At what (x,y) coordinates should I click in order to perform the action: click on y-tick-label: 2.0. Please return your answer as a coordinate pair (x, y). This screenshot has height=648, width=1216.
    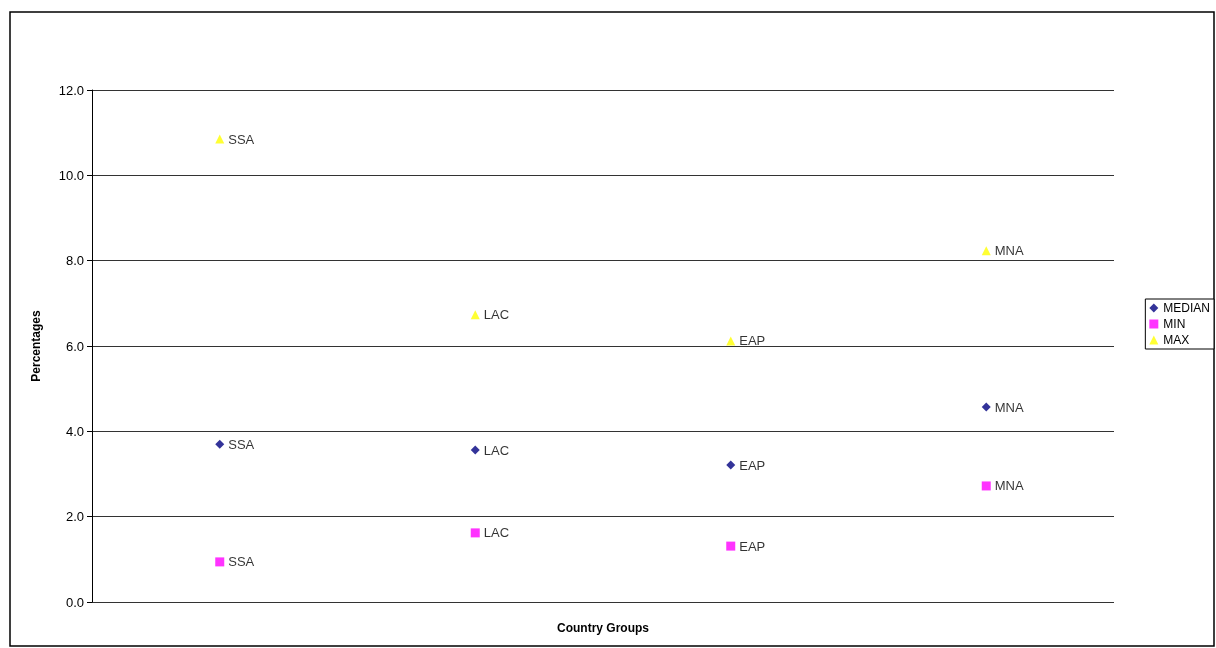
    Looking at the image, I should click on (74, 517).